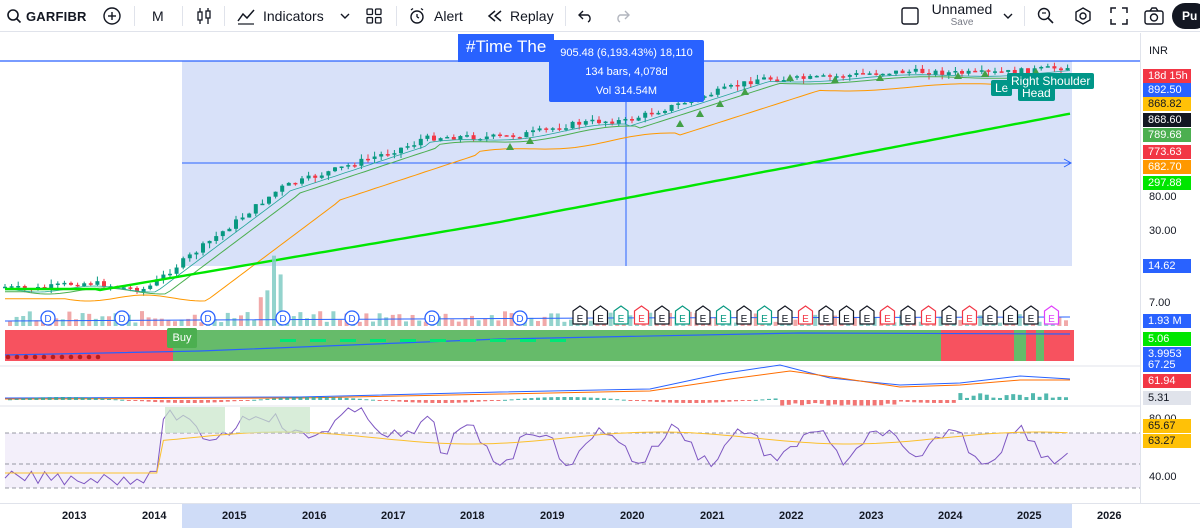 Image resolution: width=1200 pixels, height=528 pixels. Describe the element at coordinates (626, 91) in the screenshot. I see `measure-tooltip-line3: Vol 314.54M` at that location.